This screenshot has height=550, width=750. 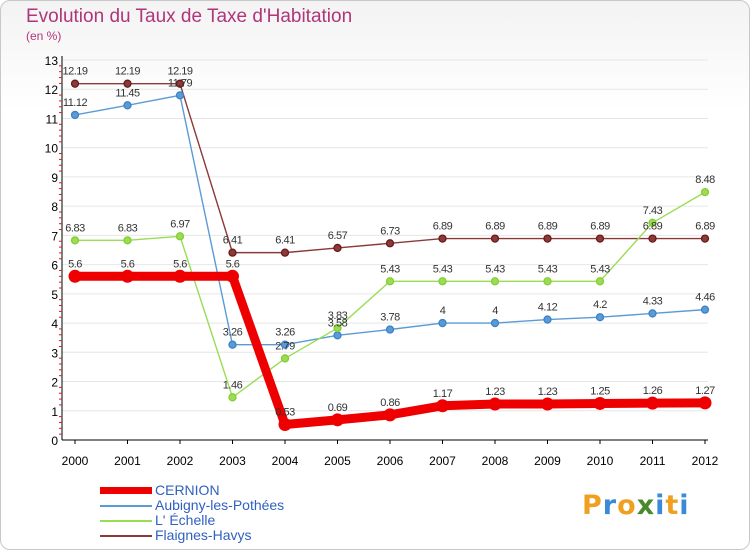 I want to click on y-tick-label: 7, so click(x=54, y=236).